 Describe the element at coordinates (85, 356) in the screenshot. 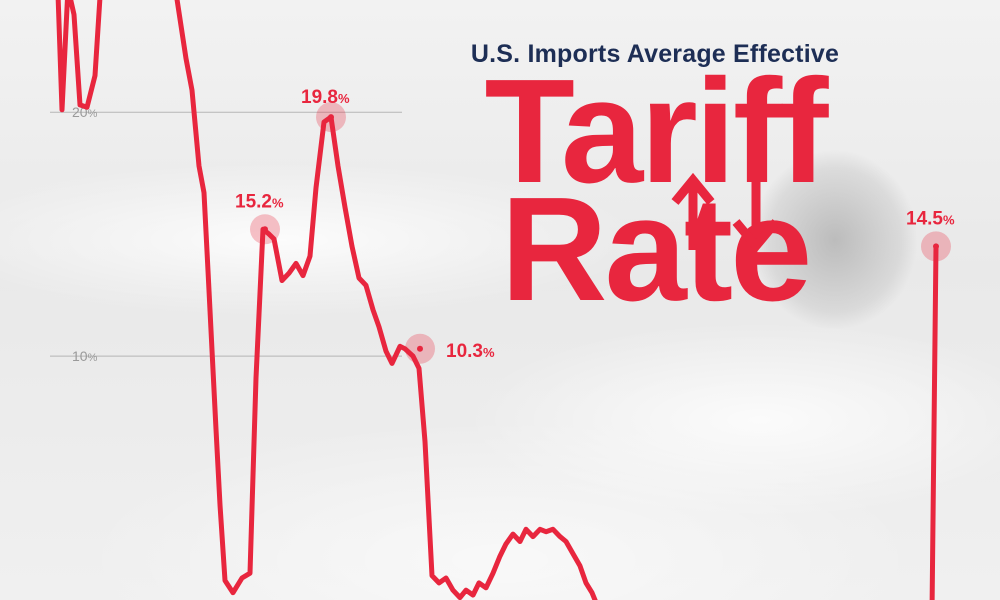

I see `y-tick-label: 10%` at that location.